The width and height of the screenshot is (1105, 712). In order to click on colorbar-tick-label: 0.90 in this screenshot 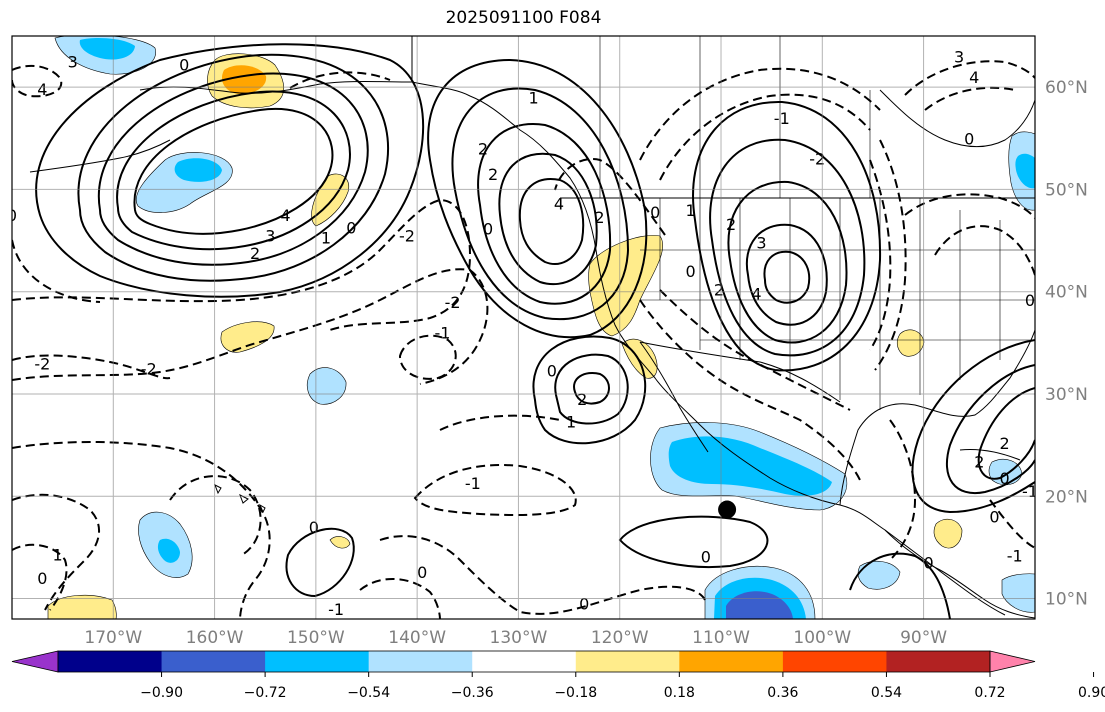, I will do `click(1091, 693)`.